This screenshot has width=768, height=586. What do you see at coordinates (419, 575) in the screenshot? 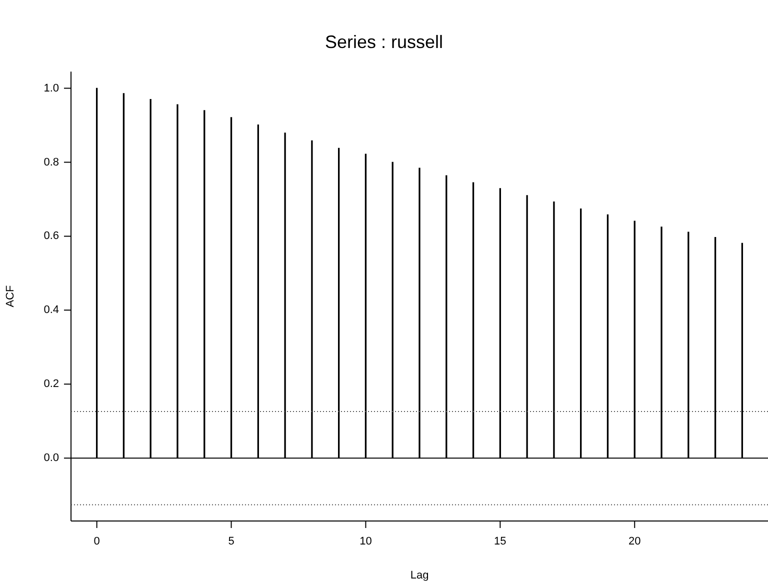
I see `x-axis-title: Lag` at bounding box center [419, 575].